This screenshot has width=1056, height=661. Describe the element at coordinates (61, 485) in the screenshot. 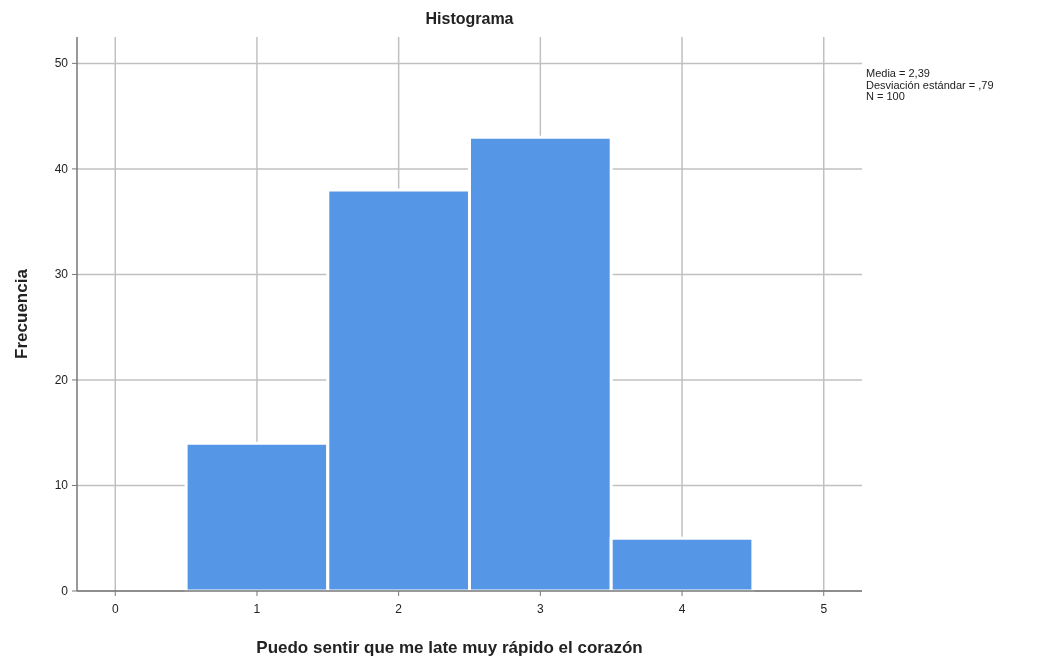

I see `y-tick-label: 10` at that location.